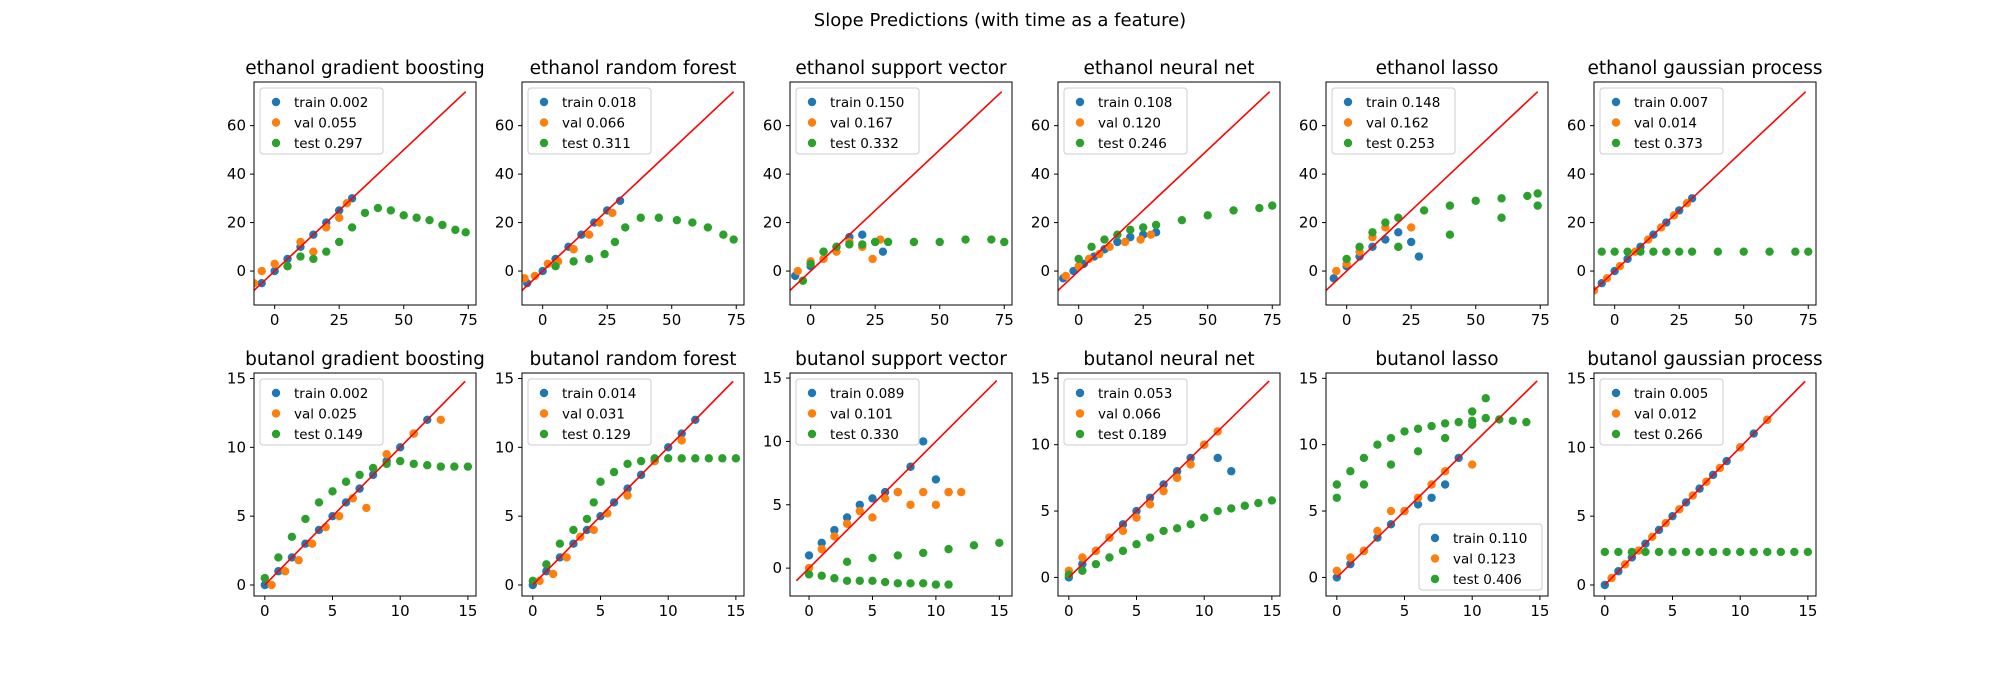  I want to click on legend-box, so click(1125, 121).